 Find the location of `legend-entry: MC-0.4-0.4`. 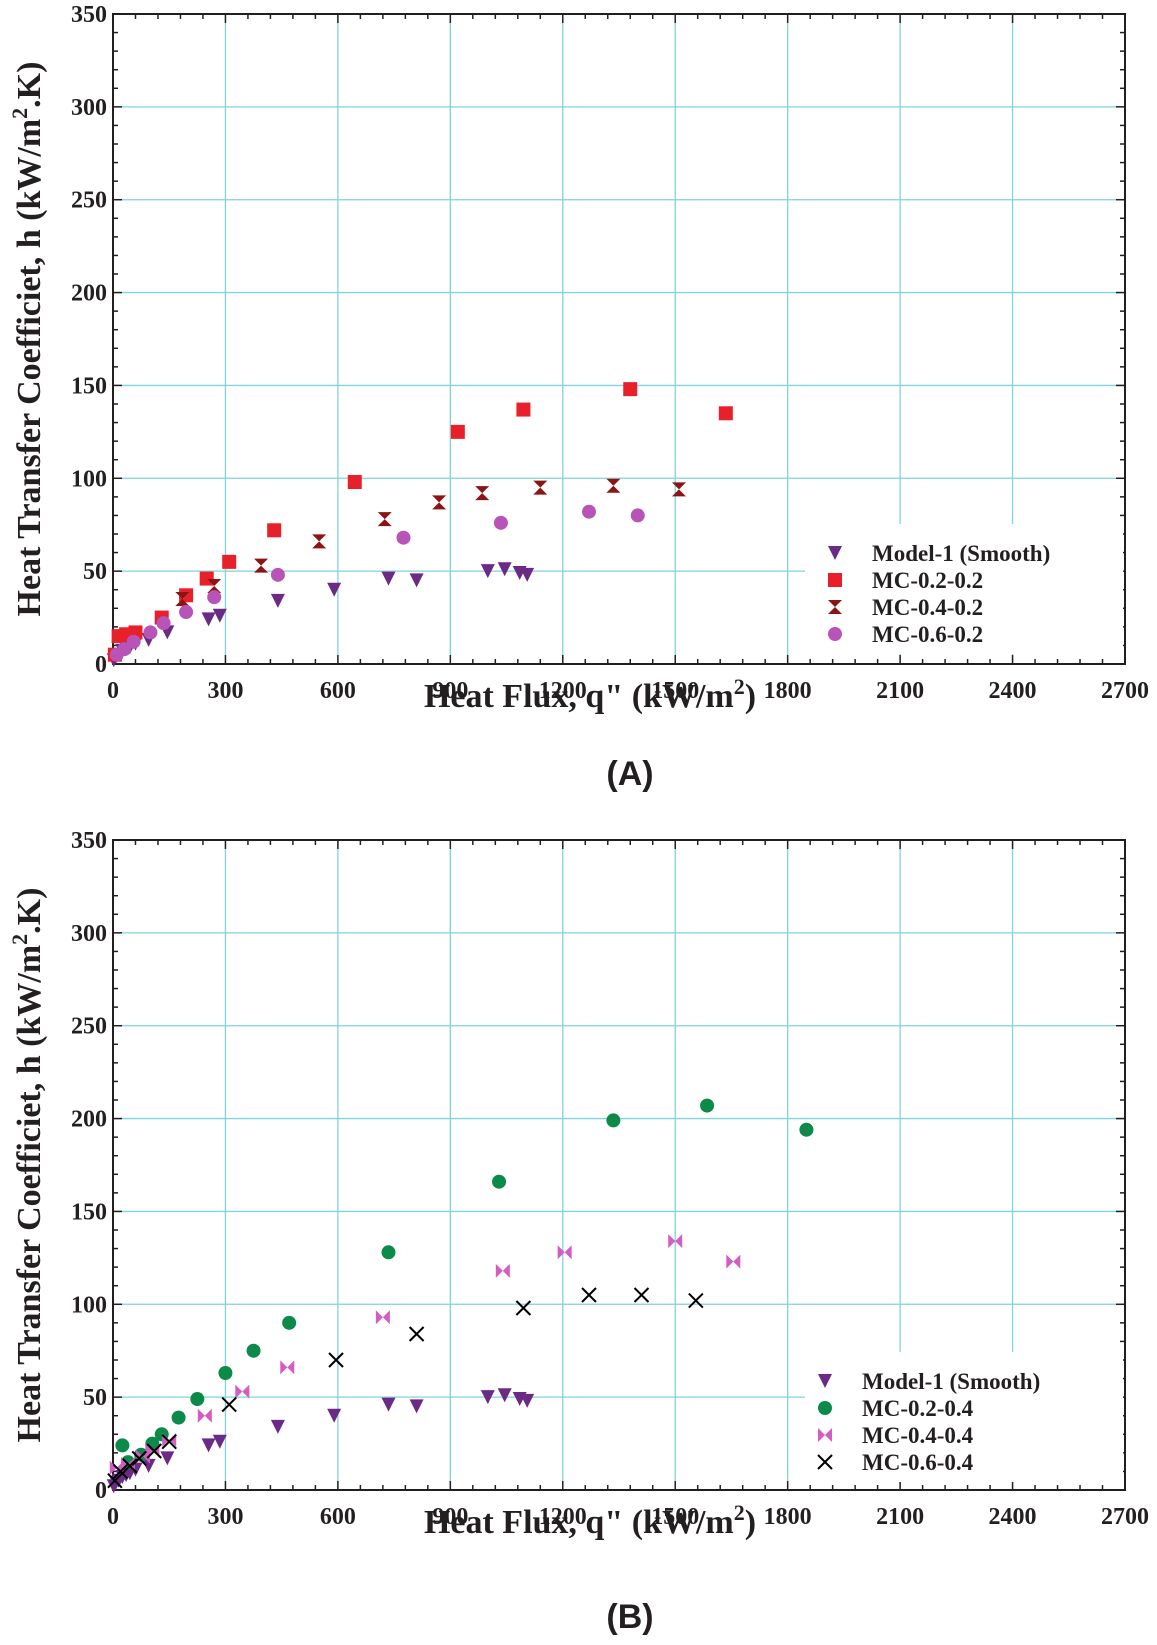

legend-entry: MC-0.4-0.4 is located at coordinates (918, 1435).